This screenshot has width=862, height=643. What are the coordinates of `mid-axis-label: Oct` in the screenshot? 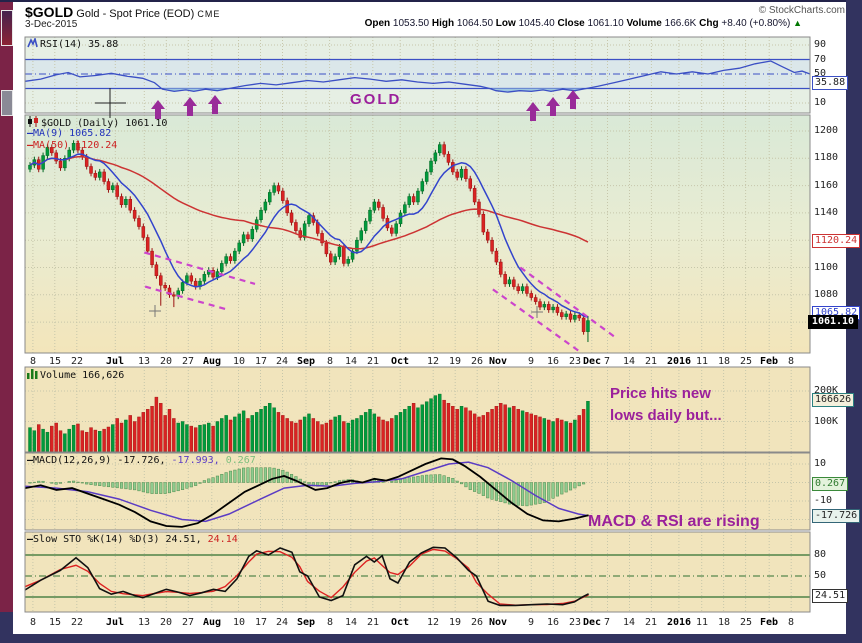 It's located at (400, 361).